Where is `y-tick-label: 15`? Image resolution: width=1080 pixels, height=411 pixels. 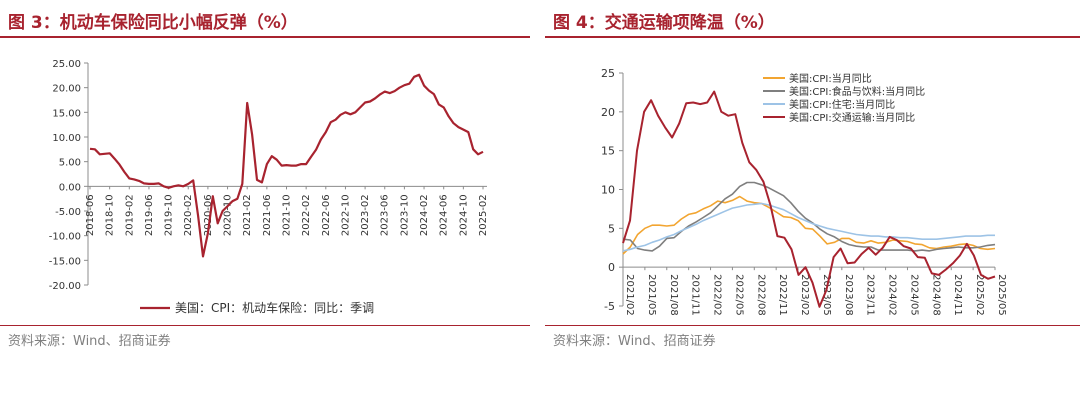
y-tick-label: 15 is located at coordinates (608, 151).